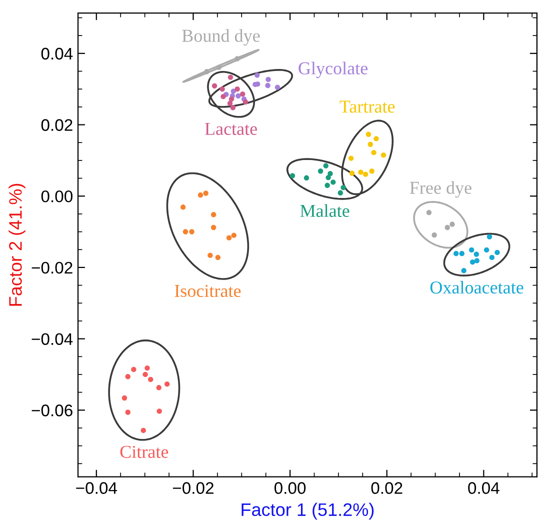 This screenshot has width=538, height=524. Describe the element at coordinates (207, 291) in the screenshot. I see `series-label: Isocitrate` at that location.